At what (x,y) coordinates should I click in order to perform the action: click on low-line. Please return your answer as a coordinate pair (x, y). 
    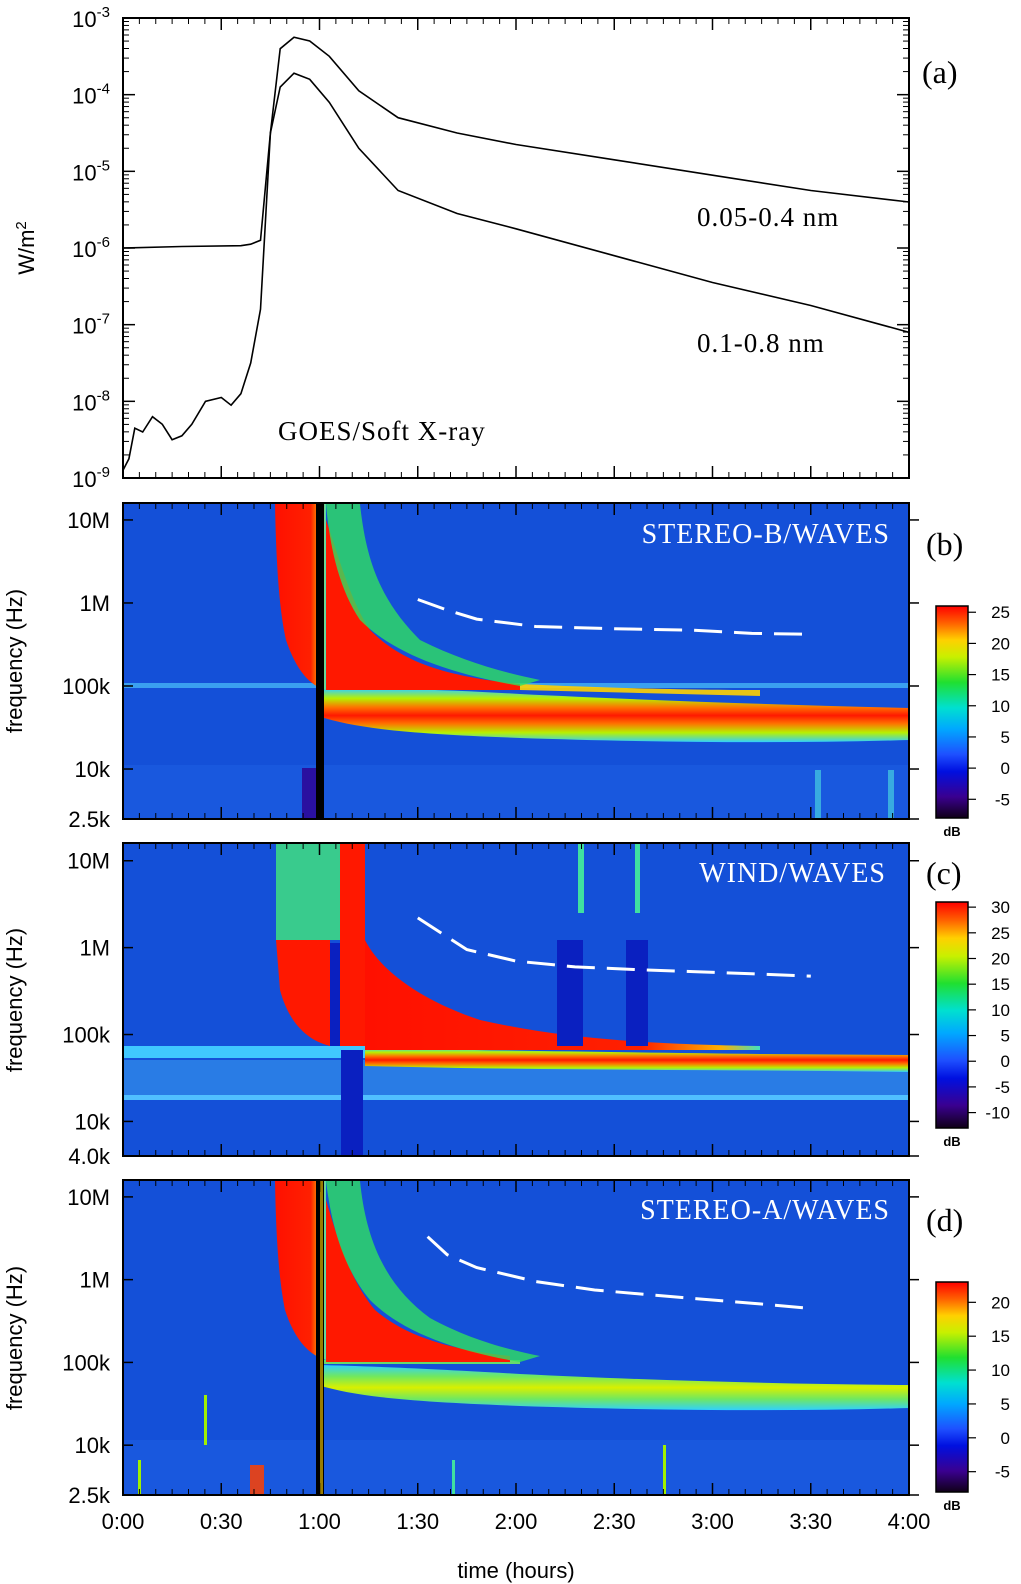
    Looking at the image, I should click on (516, 1097).